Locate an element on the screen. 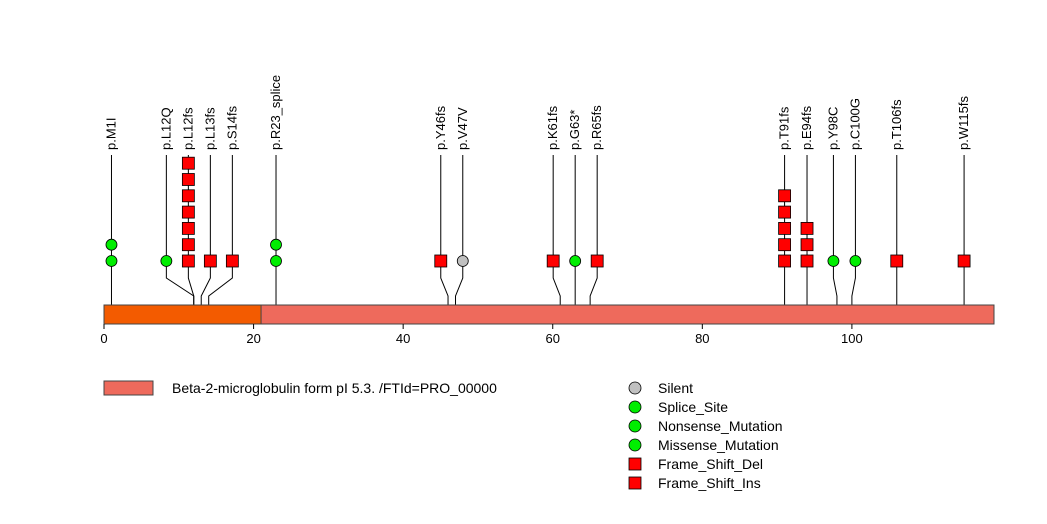  mutation-label: p.S14fs is located at coordinates (231, 127).